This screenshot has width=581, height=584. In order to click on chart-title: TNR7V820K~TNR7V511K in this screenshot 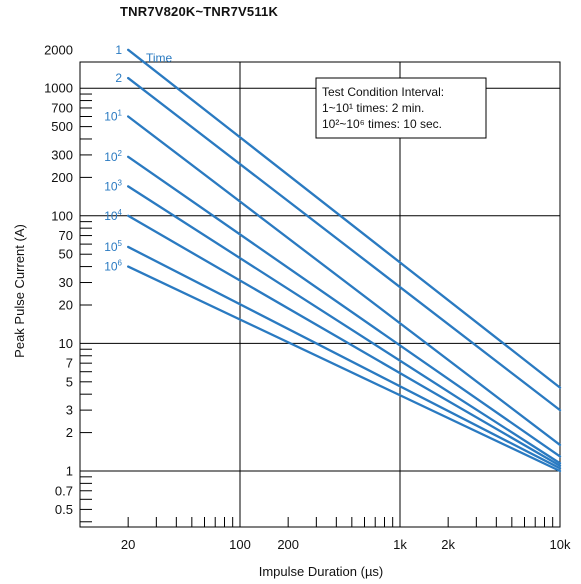, I will do `click(199, 11)`.